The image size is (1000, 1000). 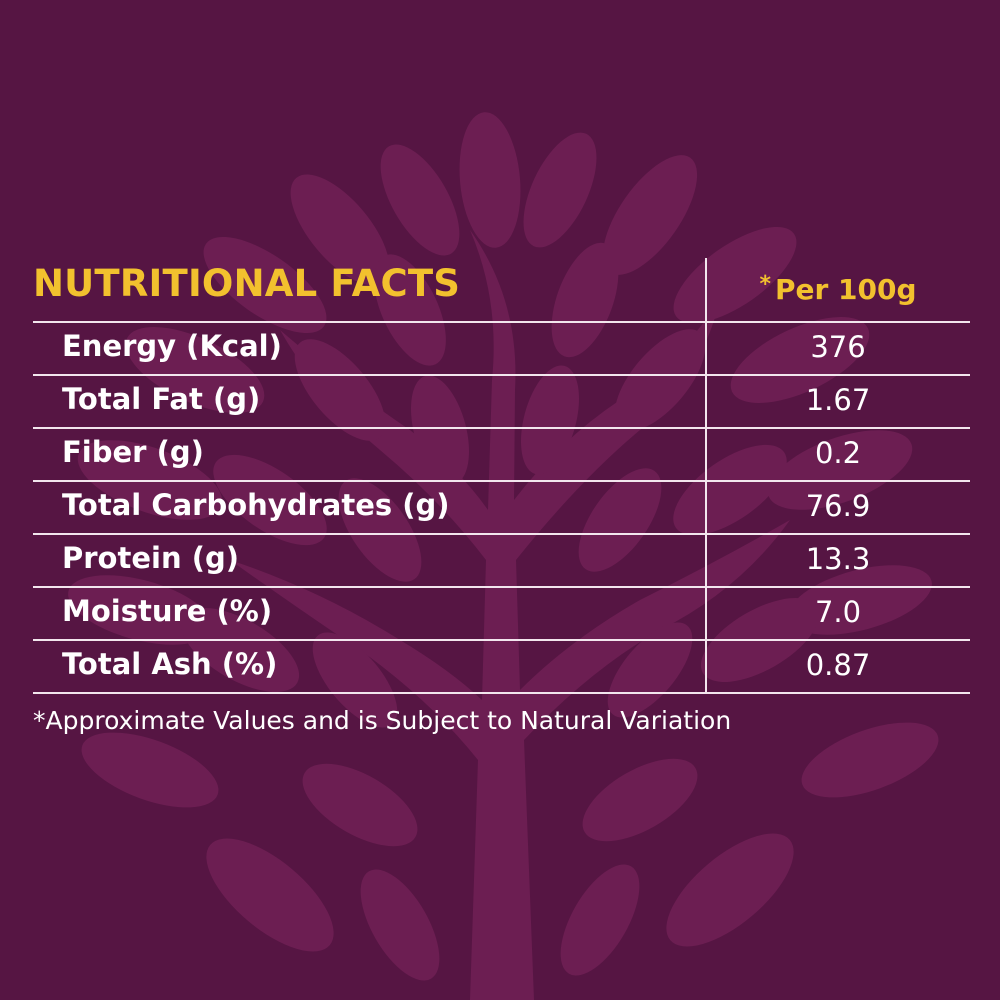 I want to click on nutrient-label: Protein (g), so click(x=150, y=558).